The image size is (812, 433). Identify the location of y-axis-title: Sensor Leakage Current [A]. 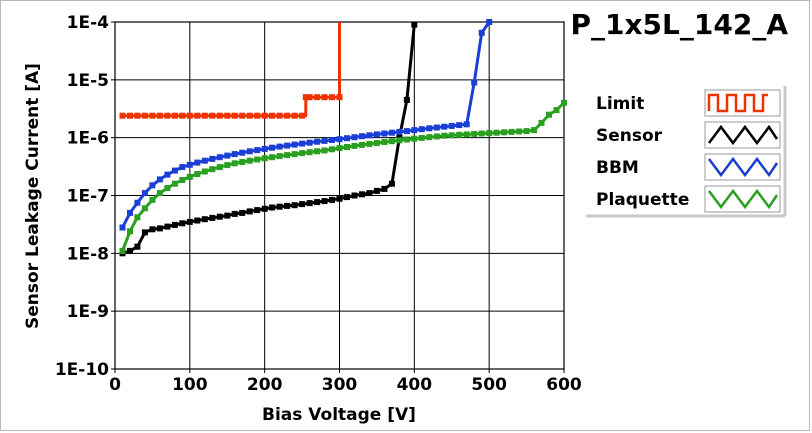
(33, 196).